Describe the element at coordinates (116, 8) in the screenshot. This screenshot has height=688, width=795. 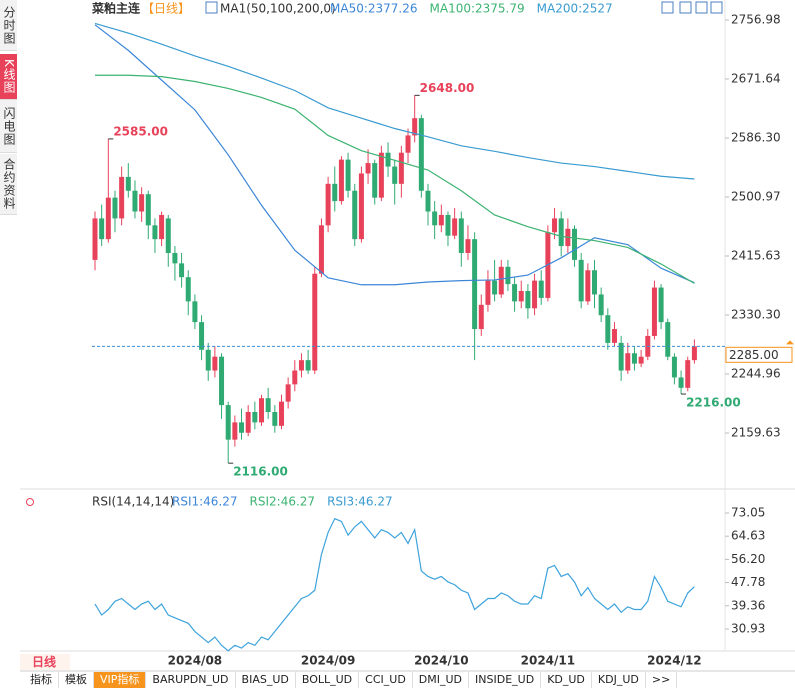
I see `chart-title: 菜粕主连` at that location.